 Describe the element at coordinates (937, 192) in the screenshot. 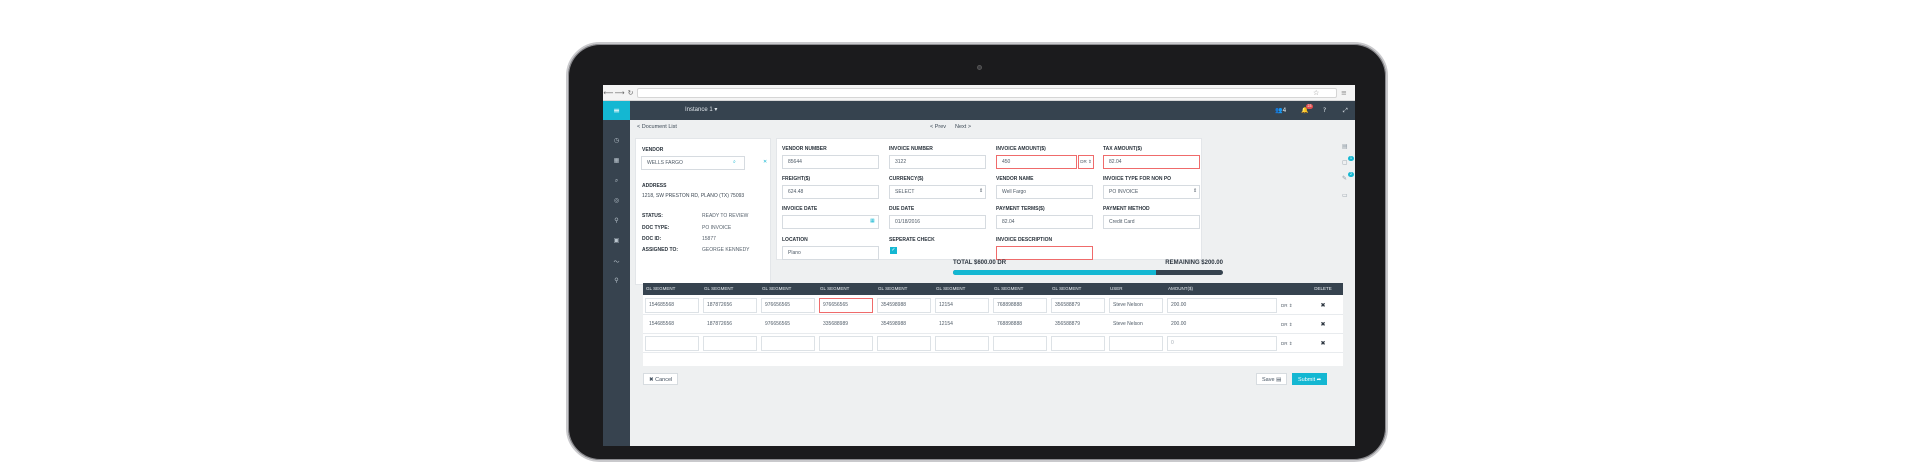

I see `currency-select: SELECT` at that location.